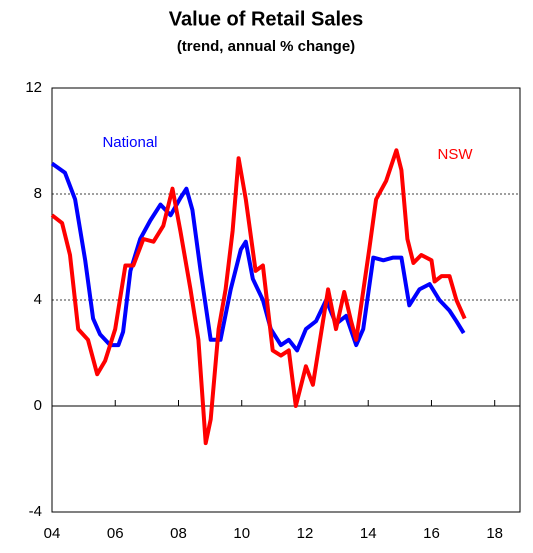 The width and height of the screenshot is (533, 553). What do you see at coordinates (266, 19) in the screenshot?
I see `chart-title: Value of Retail Sales` at bounding box center [266, 19].